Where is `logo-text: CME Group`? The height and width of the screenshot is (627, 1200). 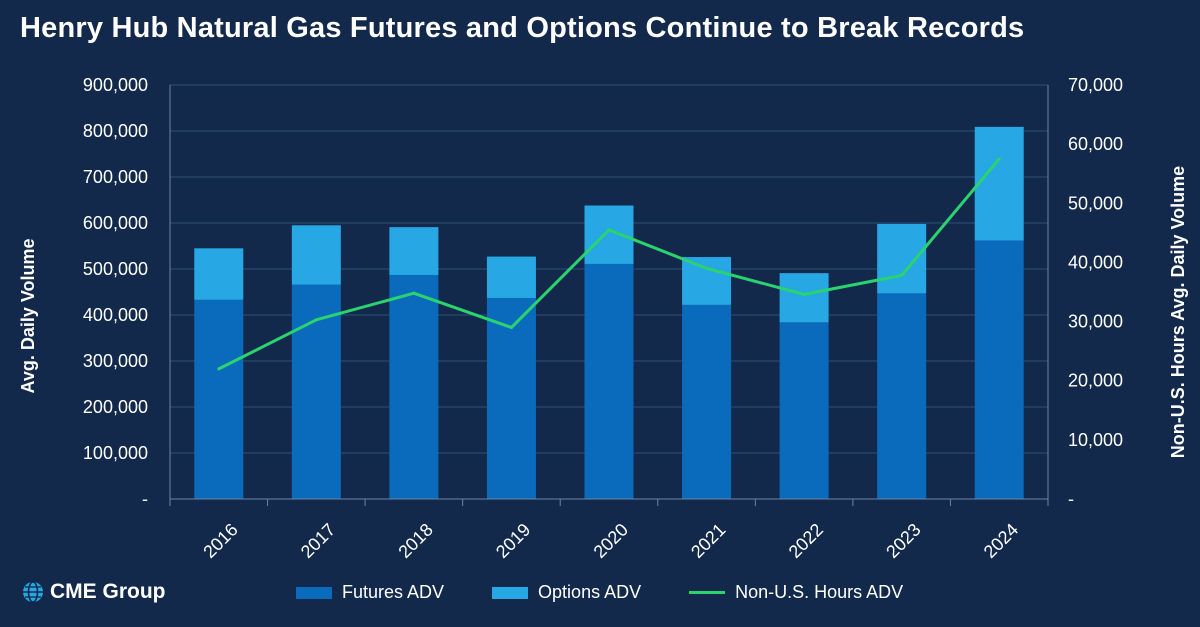
logo-text: CME Group is located at coordinates (108, 591).